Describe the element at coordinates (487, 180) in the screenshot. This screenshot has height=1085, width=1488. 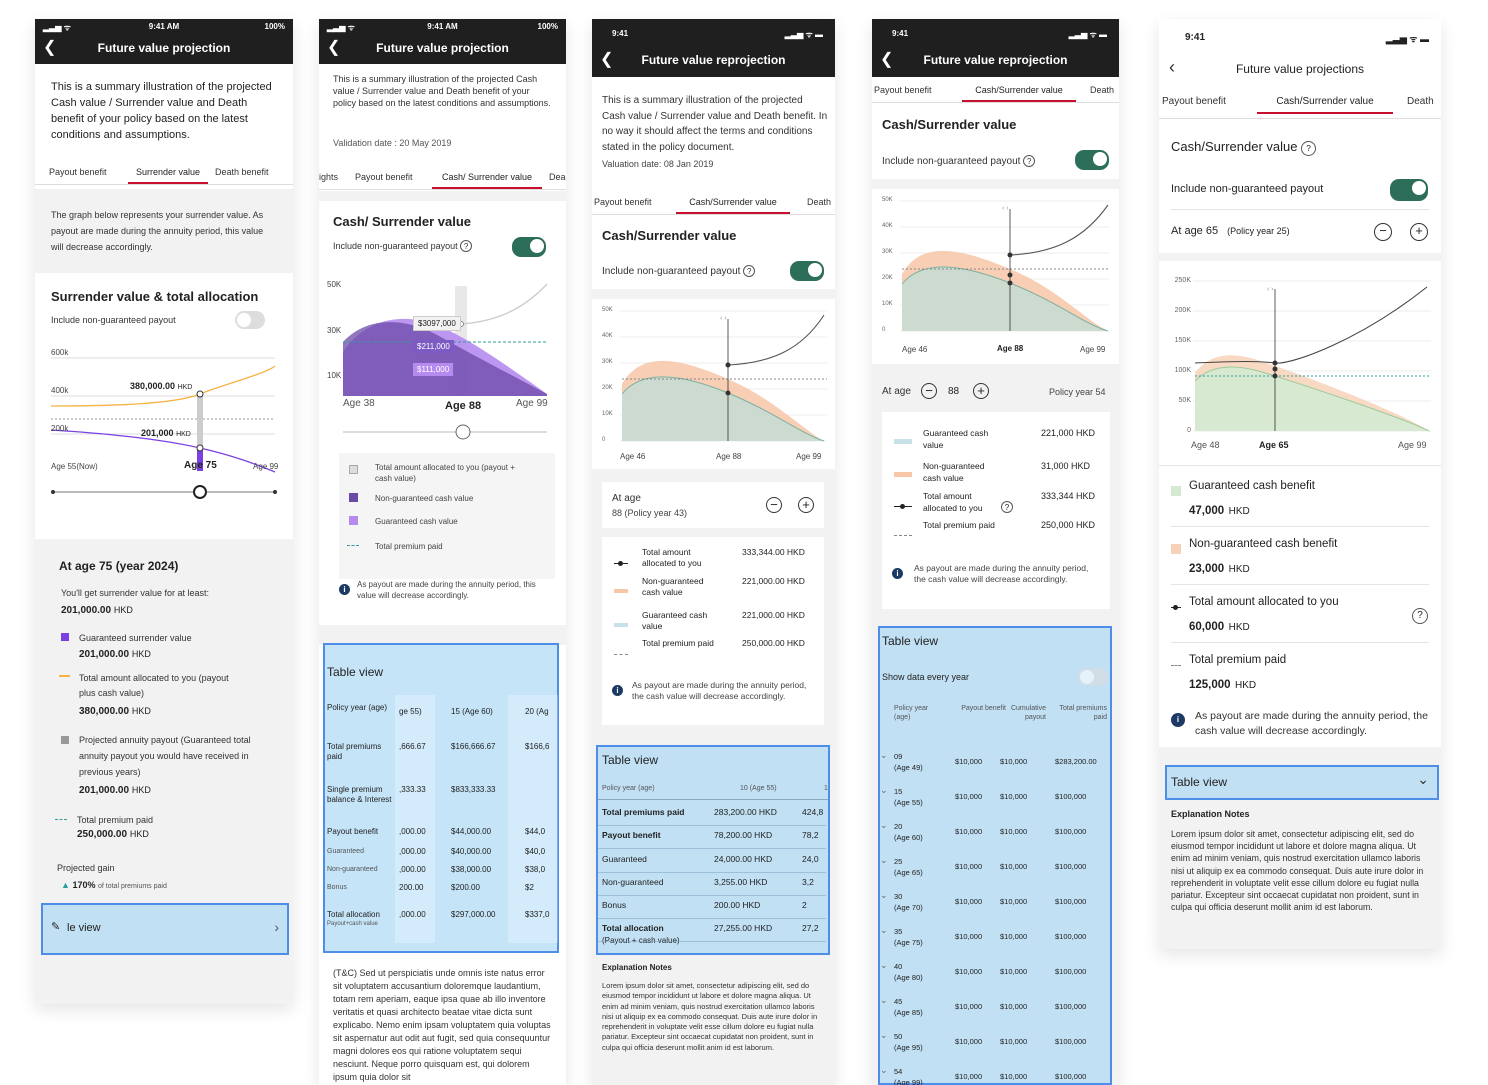
I see `tab-cash-surrender: Cash/ Surrender value` at that location.